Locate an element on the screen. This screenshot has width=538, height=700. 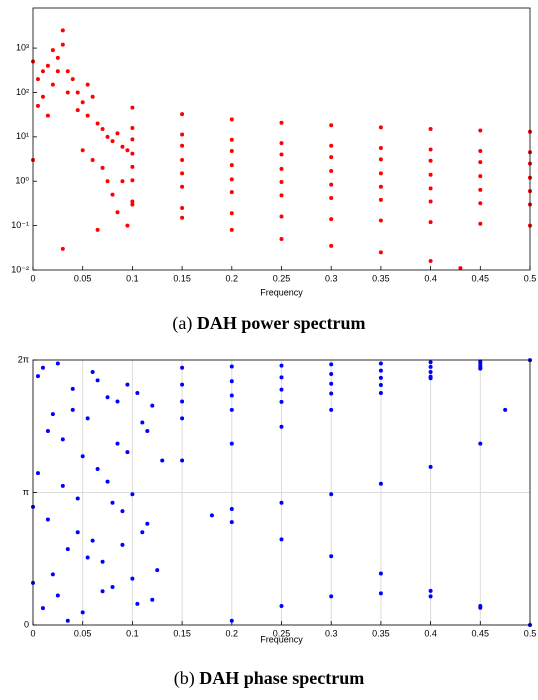
y-tick-label: 10² is located at coordinates (22, 92).